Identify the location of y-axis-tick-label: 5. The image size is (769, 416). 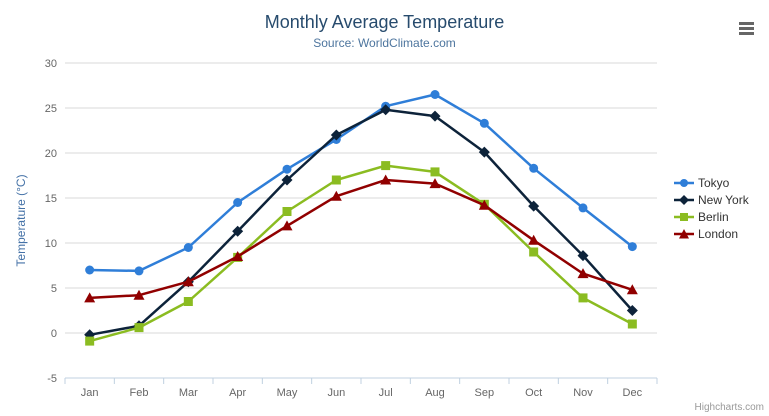
(54, 289).